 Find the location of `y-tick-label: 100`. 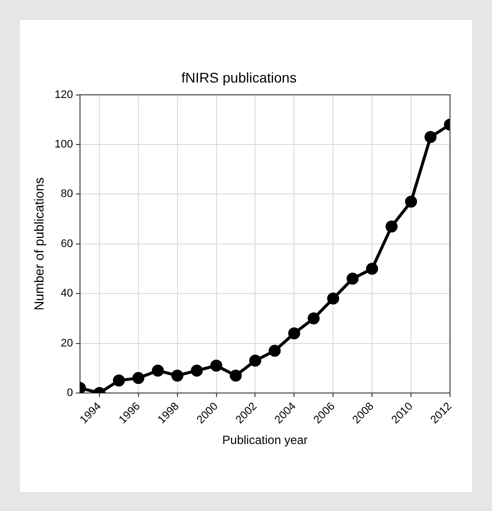

y-tick-label: 100 is located at coordinates (63, 144).